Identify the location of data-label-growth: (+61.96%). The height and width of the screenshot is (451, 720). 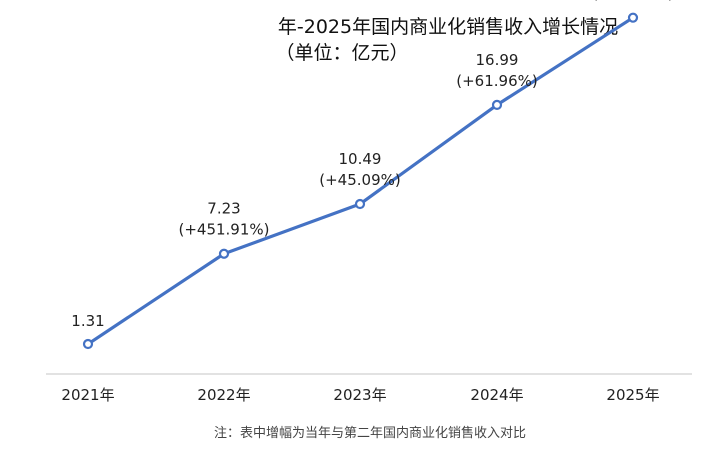
(496, 81).